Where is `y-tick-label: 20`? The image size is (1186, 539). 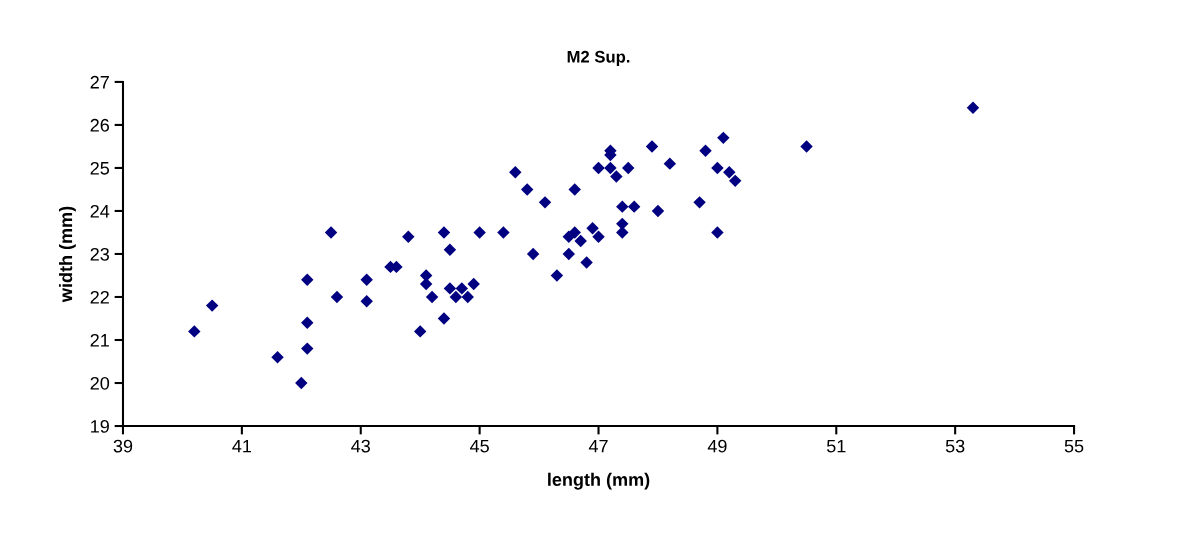 y-tick-label: 20 is located at coordinates (100, 383).